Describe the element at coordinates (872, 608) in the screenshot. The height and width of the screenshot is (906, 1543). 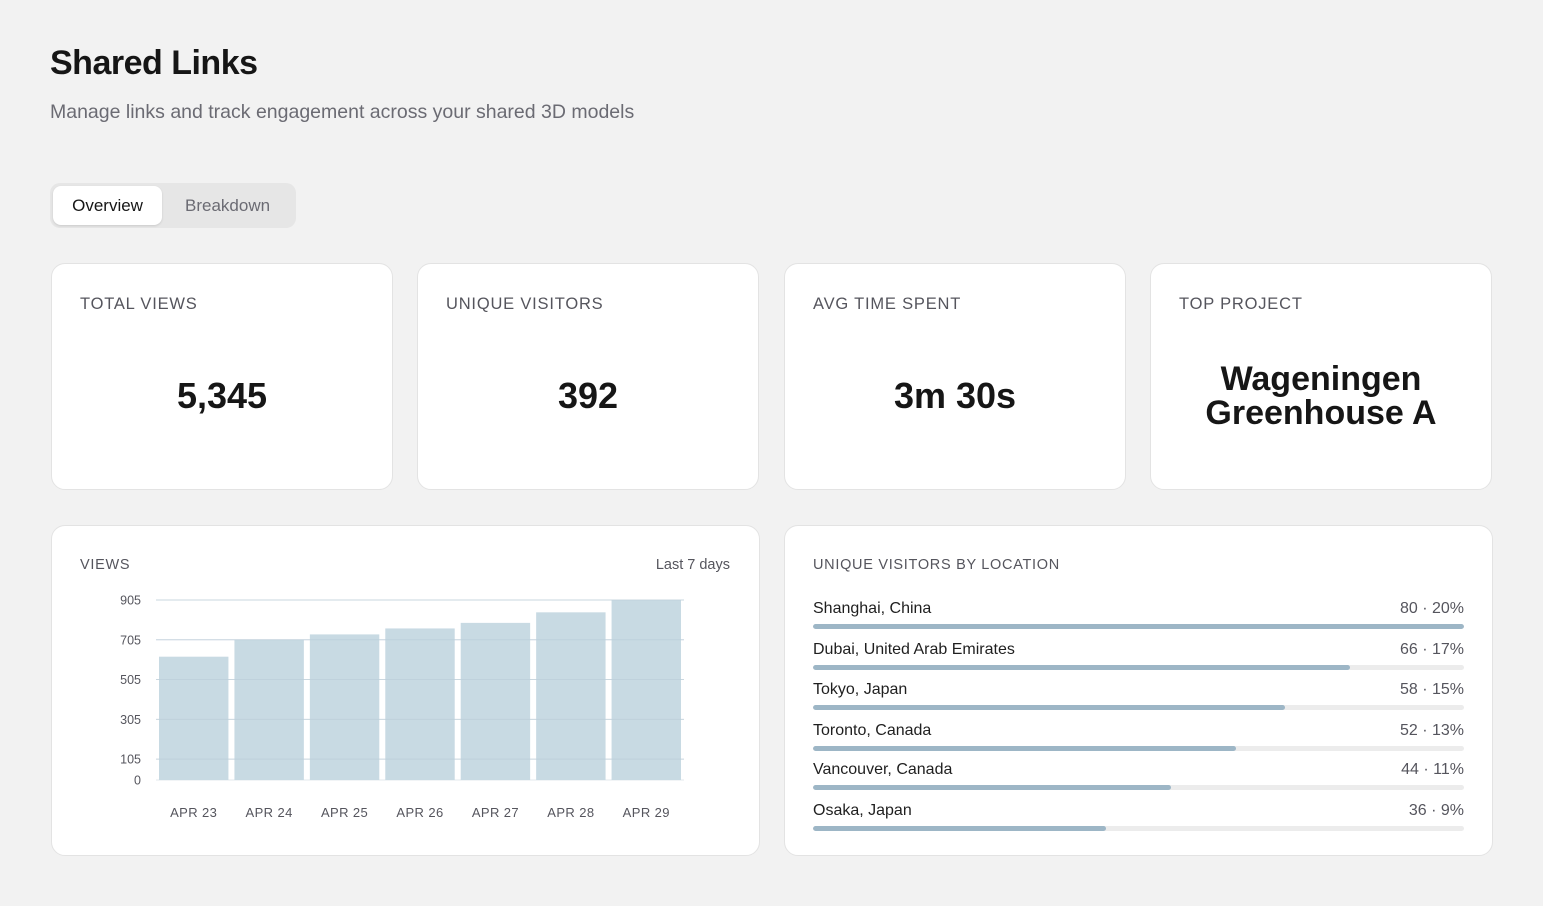
I see `location-name: Shanghai, China` at that location.